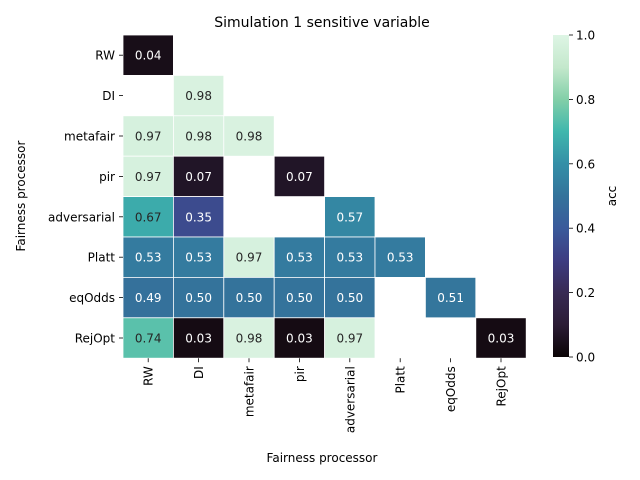  What do you see at coordinates (148, 298) in the screenshot?
I see `cell-value-label: 0.49` at bounding box center [148, 298].